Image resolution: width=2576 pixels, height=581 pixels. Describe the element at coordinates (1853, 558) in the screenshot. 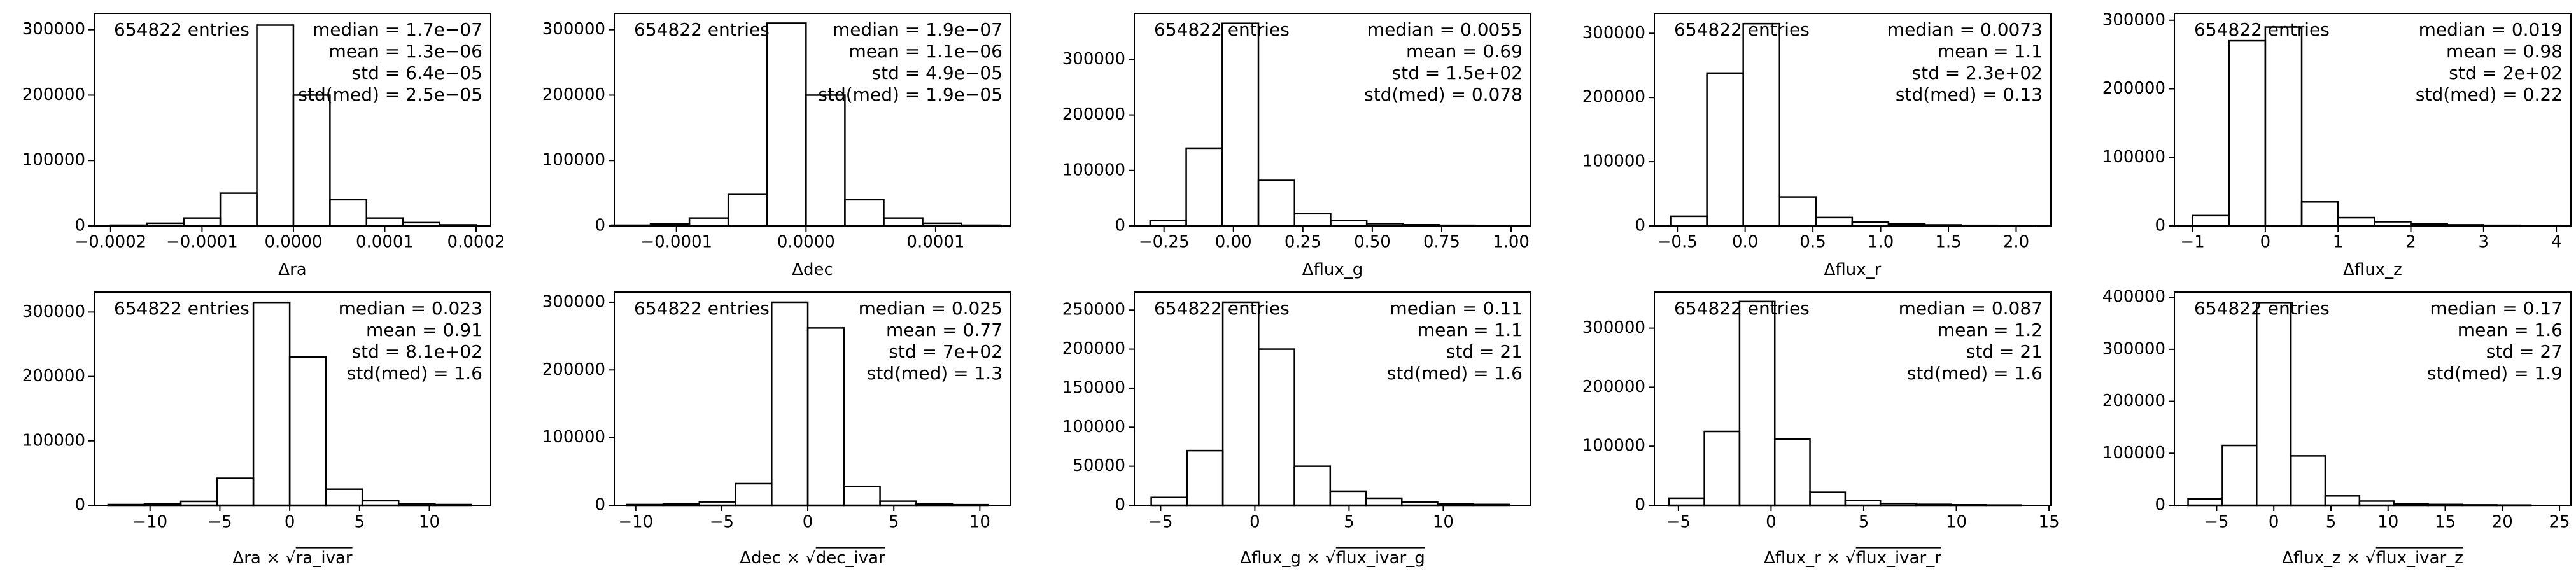

I see `x-axis-label: Δflux_r × √flux_ivar_r` at that location.